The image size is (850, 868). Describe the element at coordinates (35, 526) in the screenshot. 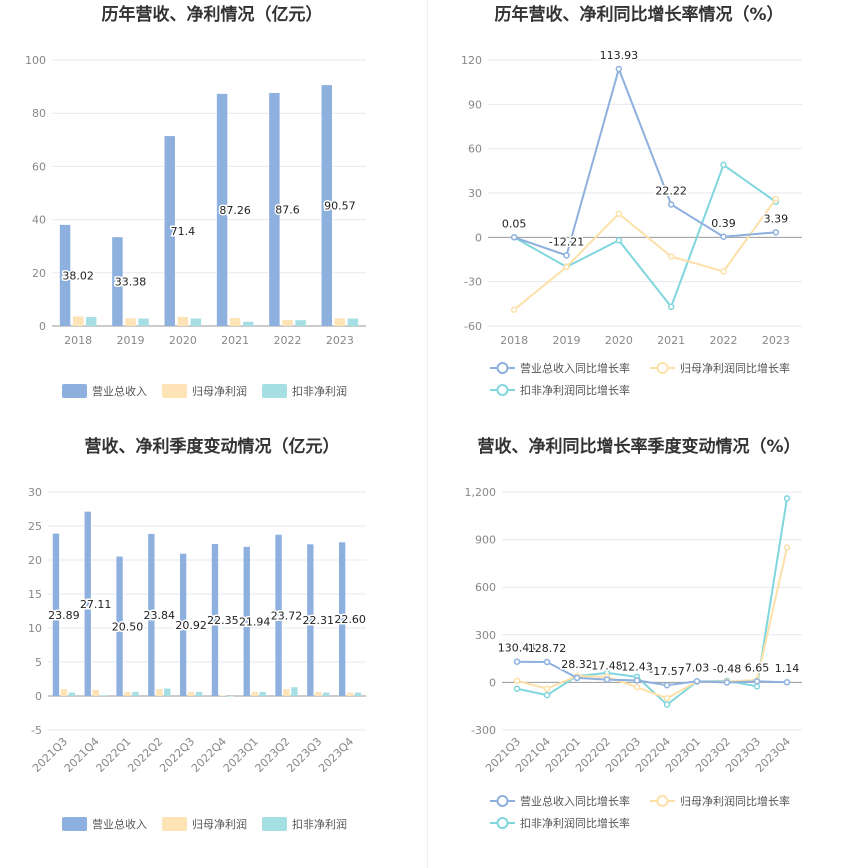

I see `y-tick-label: 25` at that location.